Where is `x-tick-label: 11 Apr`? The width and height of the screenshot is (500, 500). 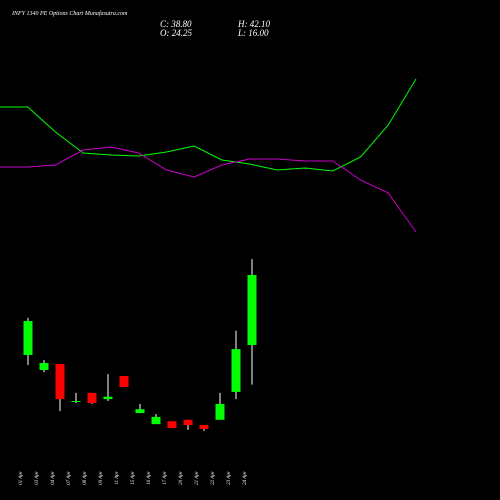
x-tick-label: 11 Apr is located at coordinates (117, 477).